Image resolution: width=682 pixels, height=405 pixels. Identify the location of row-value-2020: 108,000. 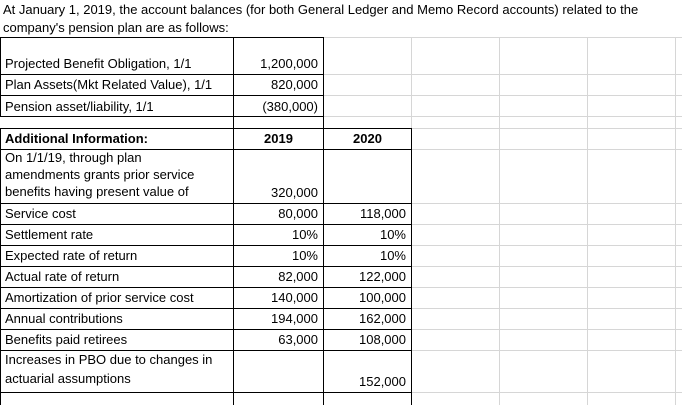
(367, 340).